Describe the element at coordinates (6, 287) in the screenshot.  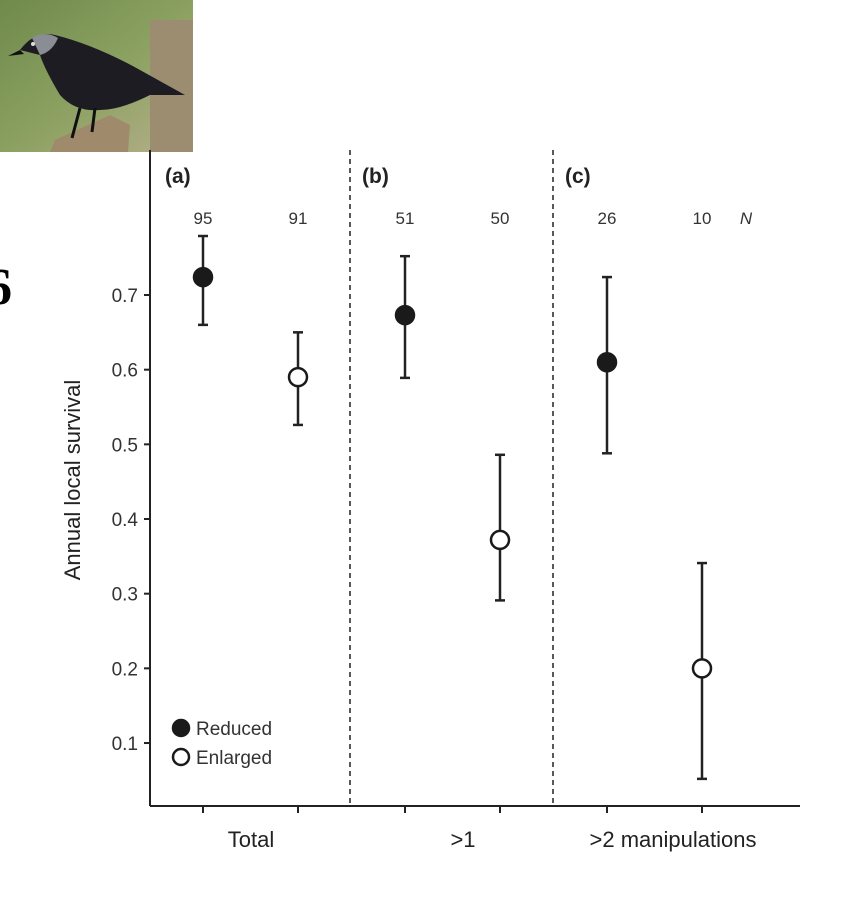
I see `figure-number: 6` at that location.